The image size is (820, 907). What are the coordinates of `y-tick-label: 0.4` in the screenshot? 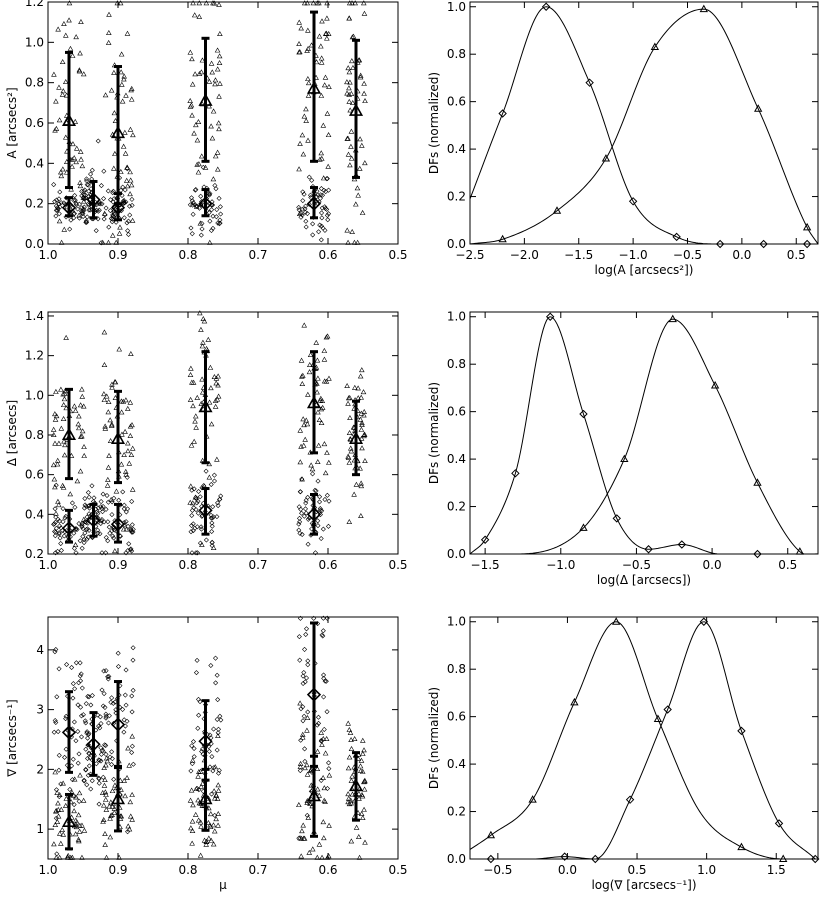 It's located at (456, 764).